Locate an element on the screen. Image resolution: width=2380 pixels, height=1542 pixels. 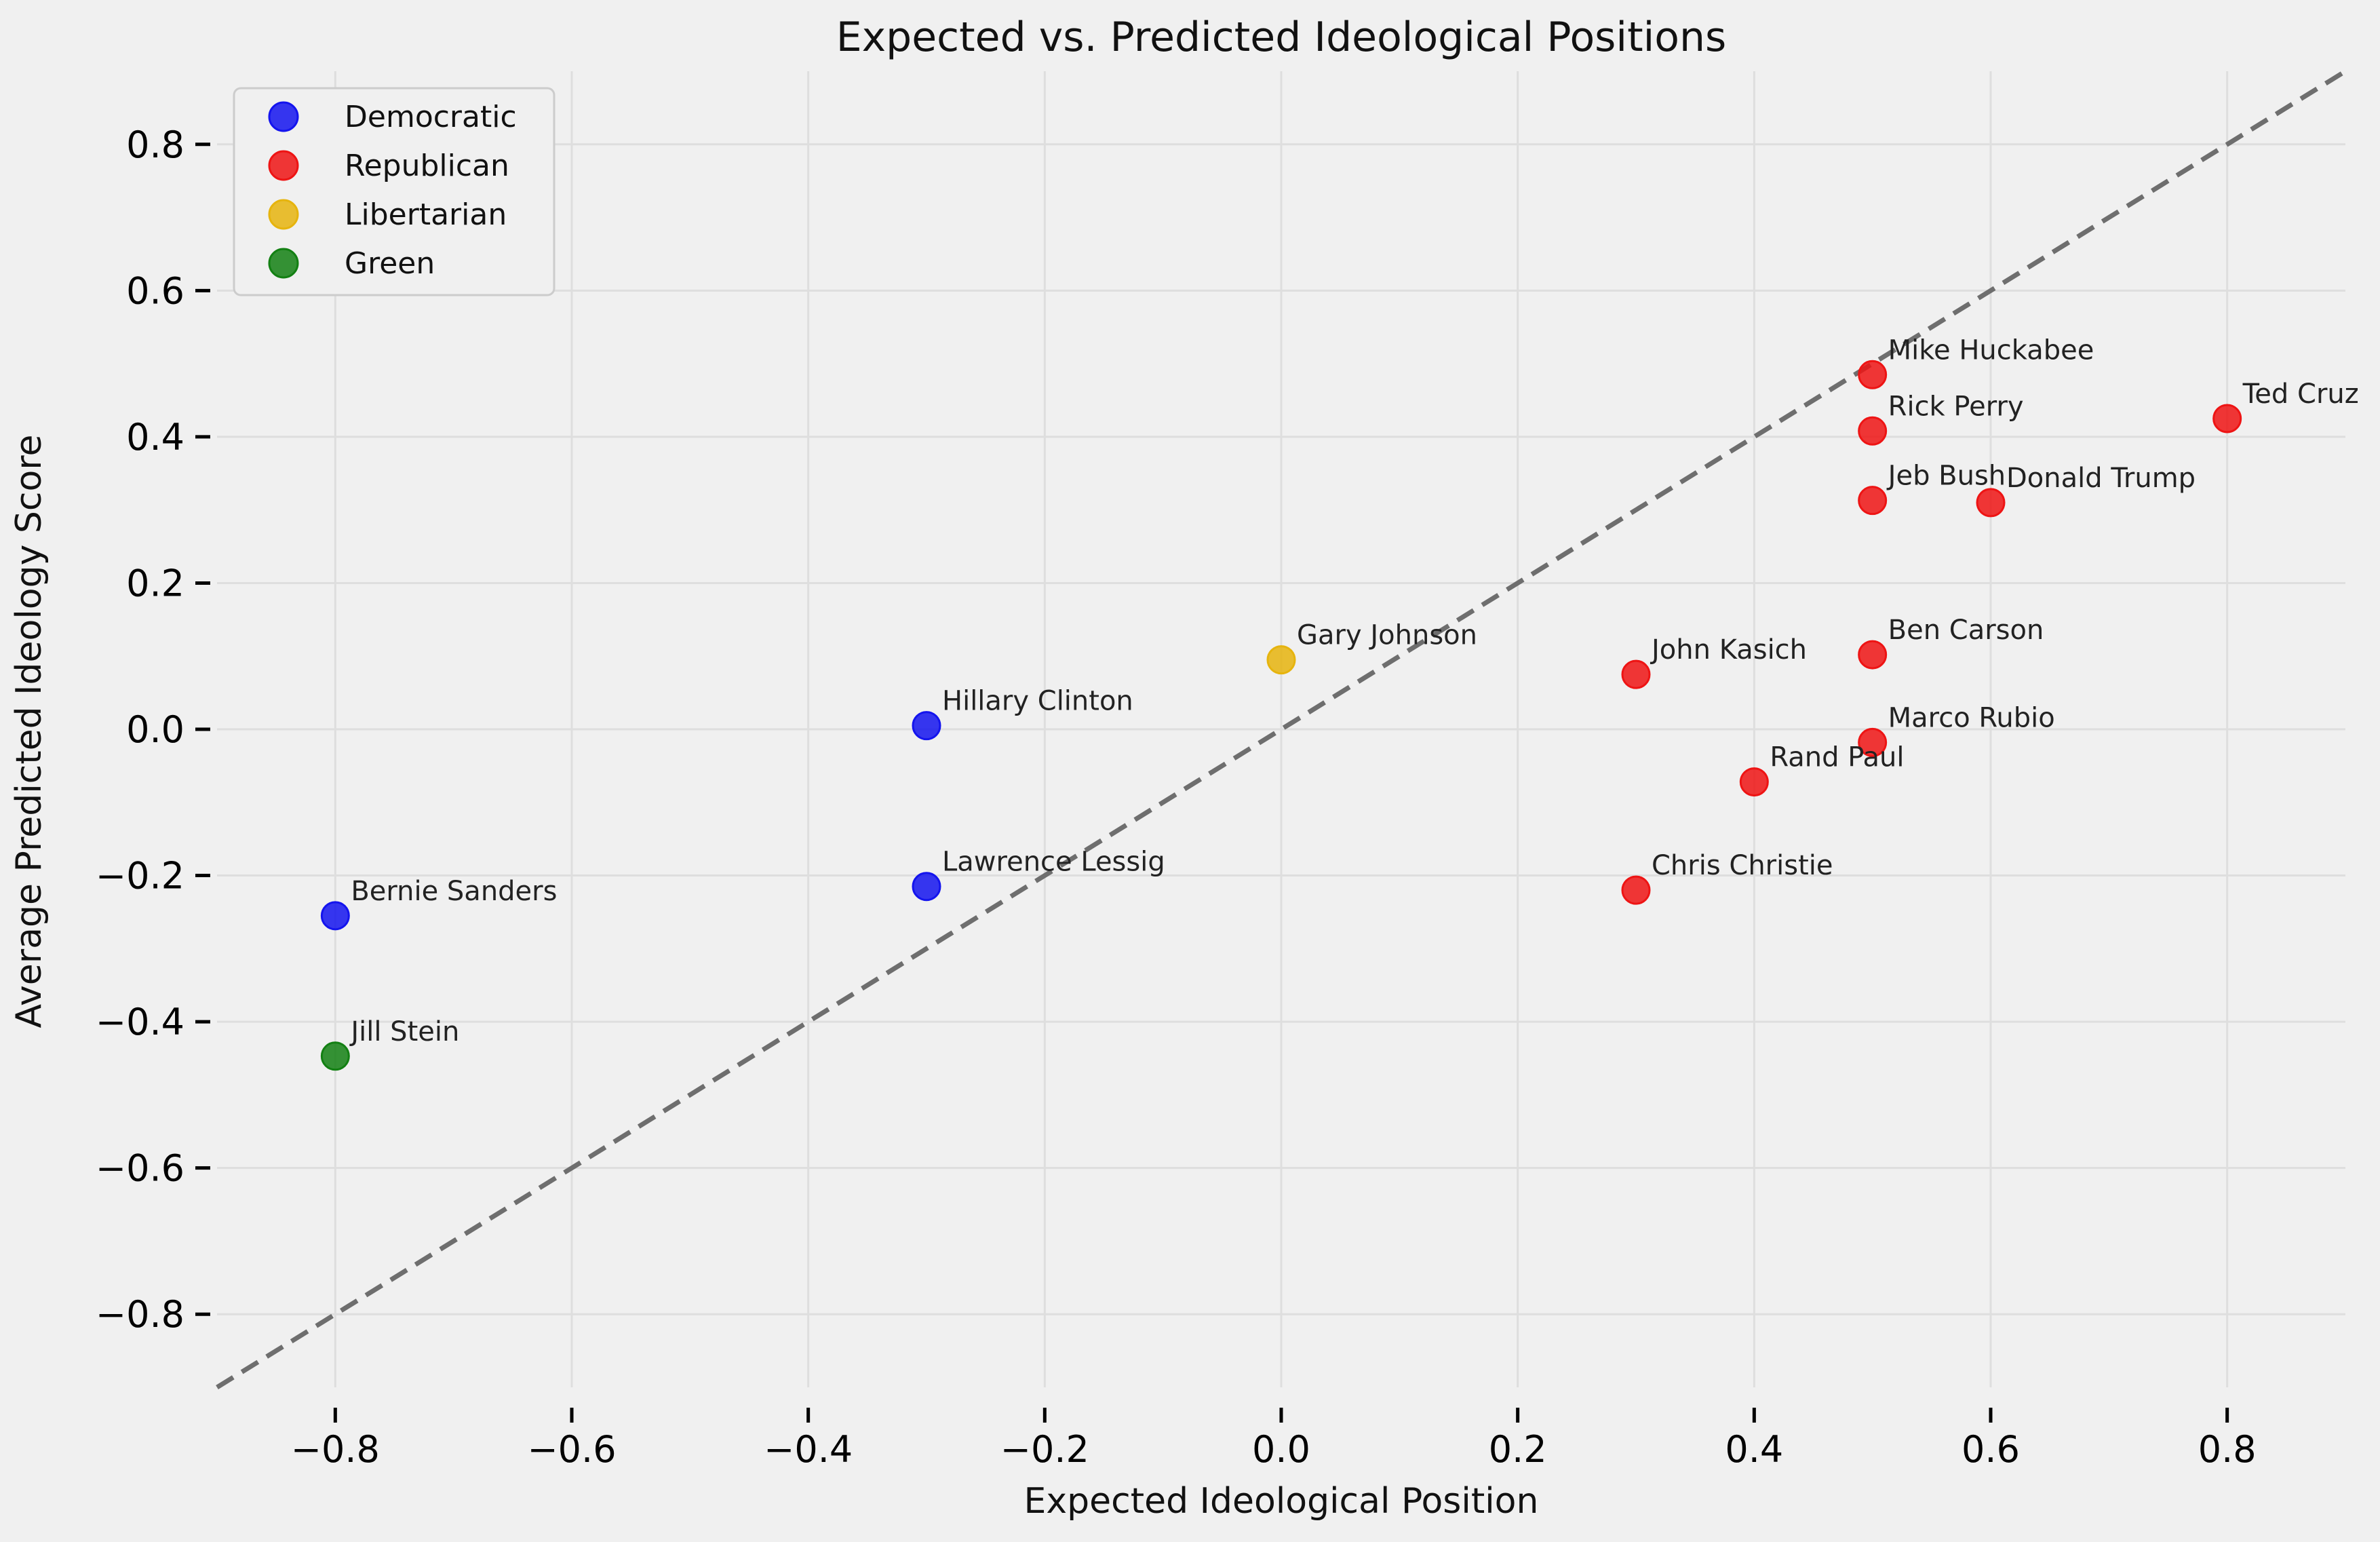
point-label: Ted Cruz is located at coordinates (2300, 394).